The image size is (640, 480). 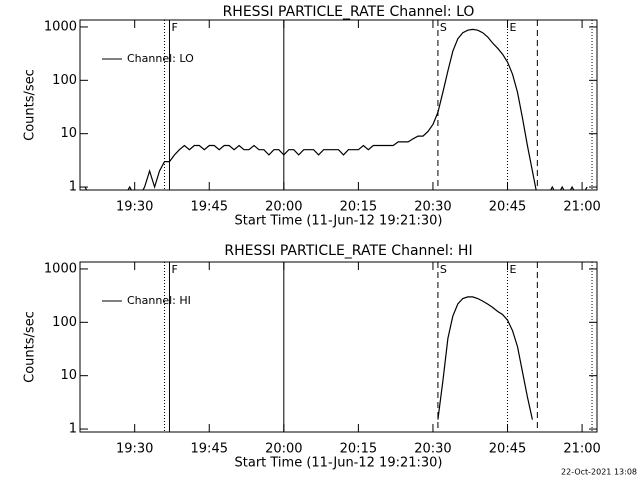 What do you see at coordinates (485, 358) in the screenshot?
I see `series-line` at bounding box center [485, 358].